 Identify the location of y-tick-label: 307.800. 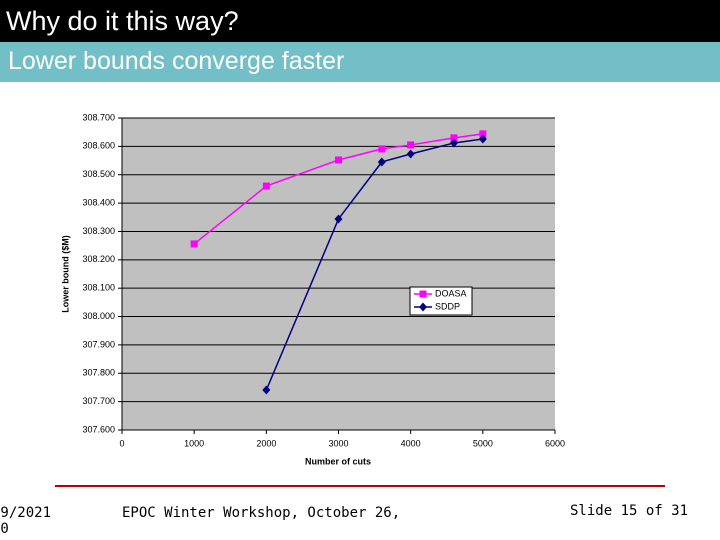
(98, 373).